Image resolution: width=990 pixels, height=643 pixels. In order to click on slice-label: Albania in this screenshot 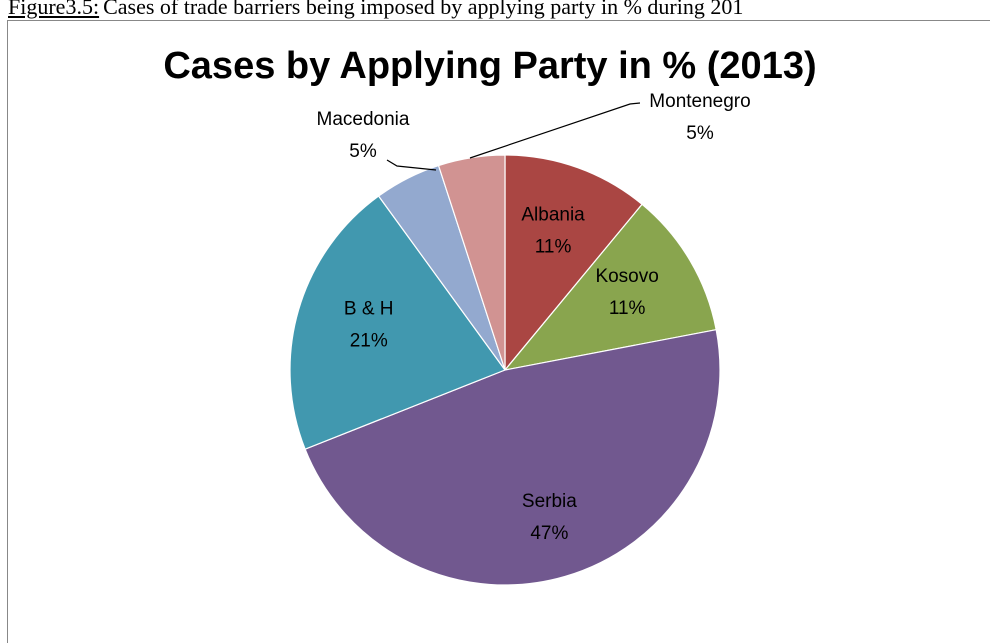, I will do `click(553, 214)`.